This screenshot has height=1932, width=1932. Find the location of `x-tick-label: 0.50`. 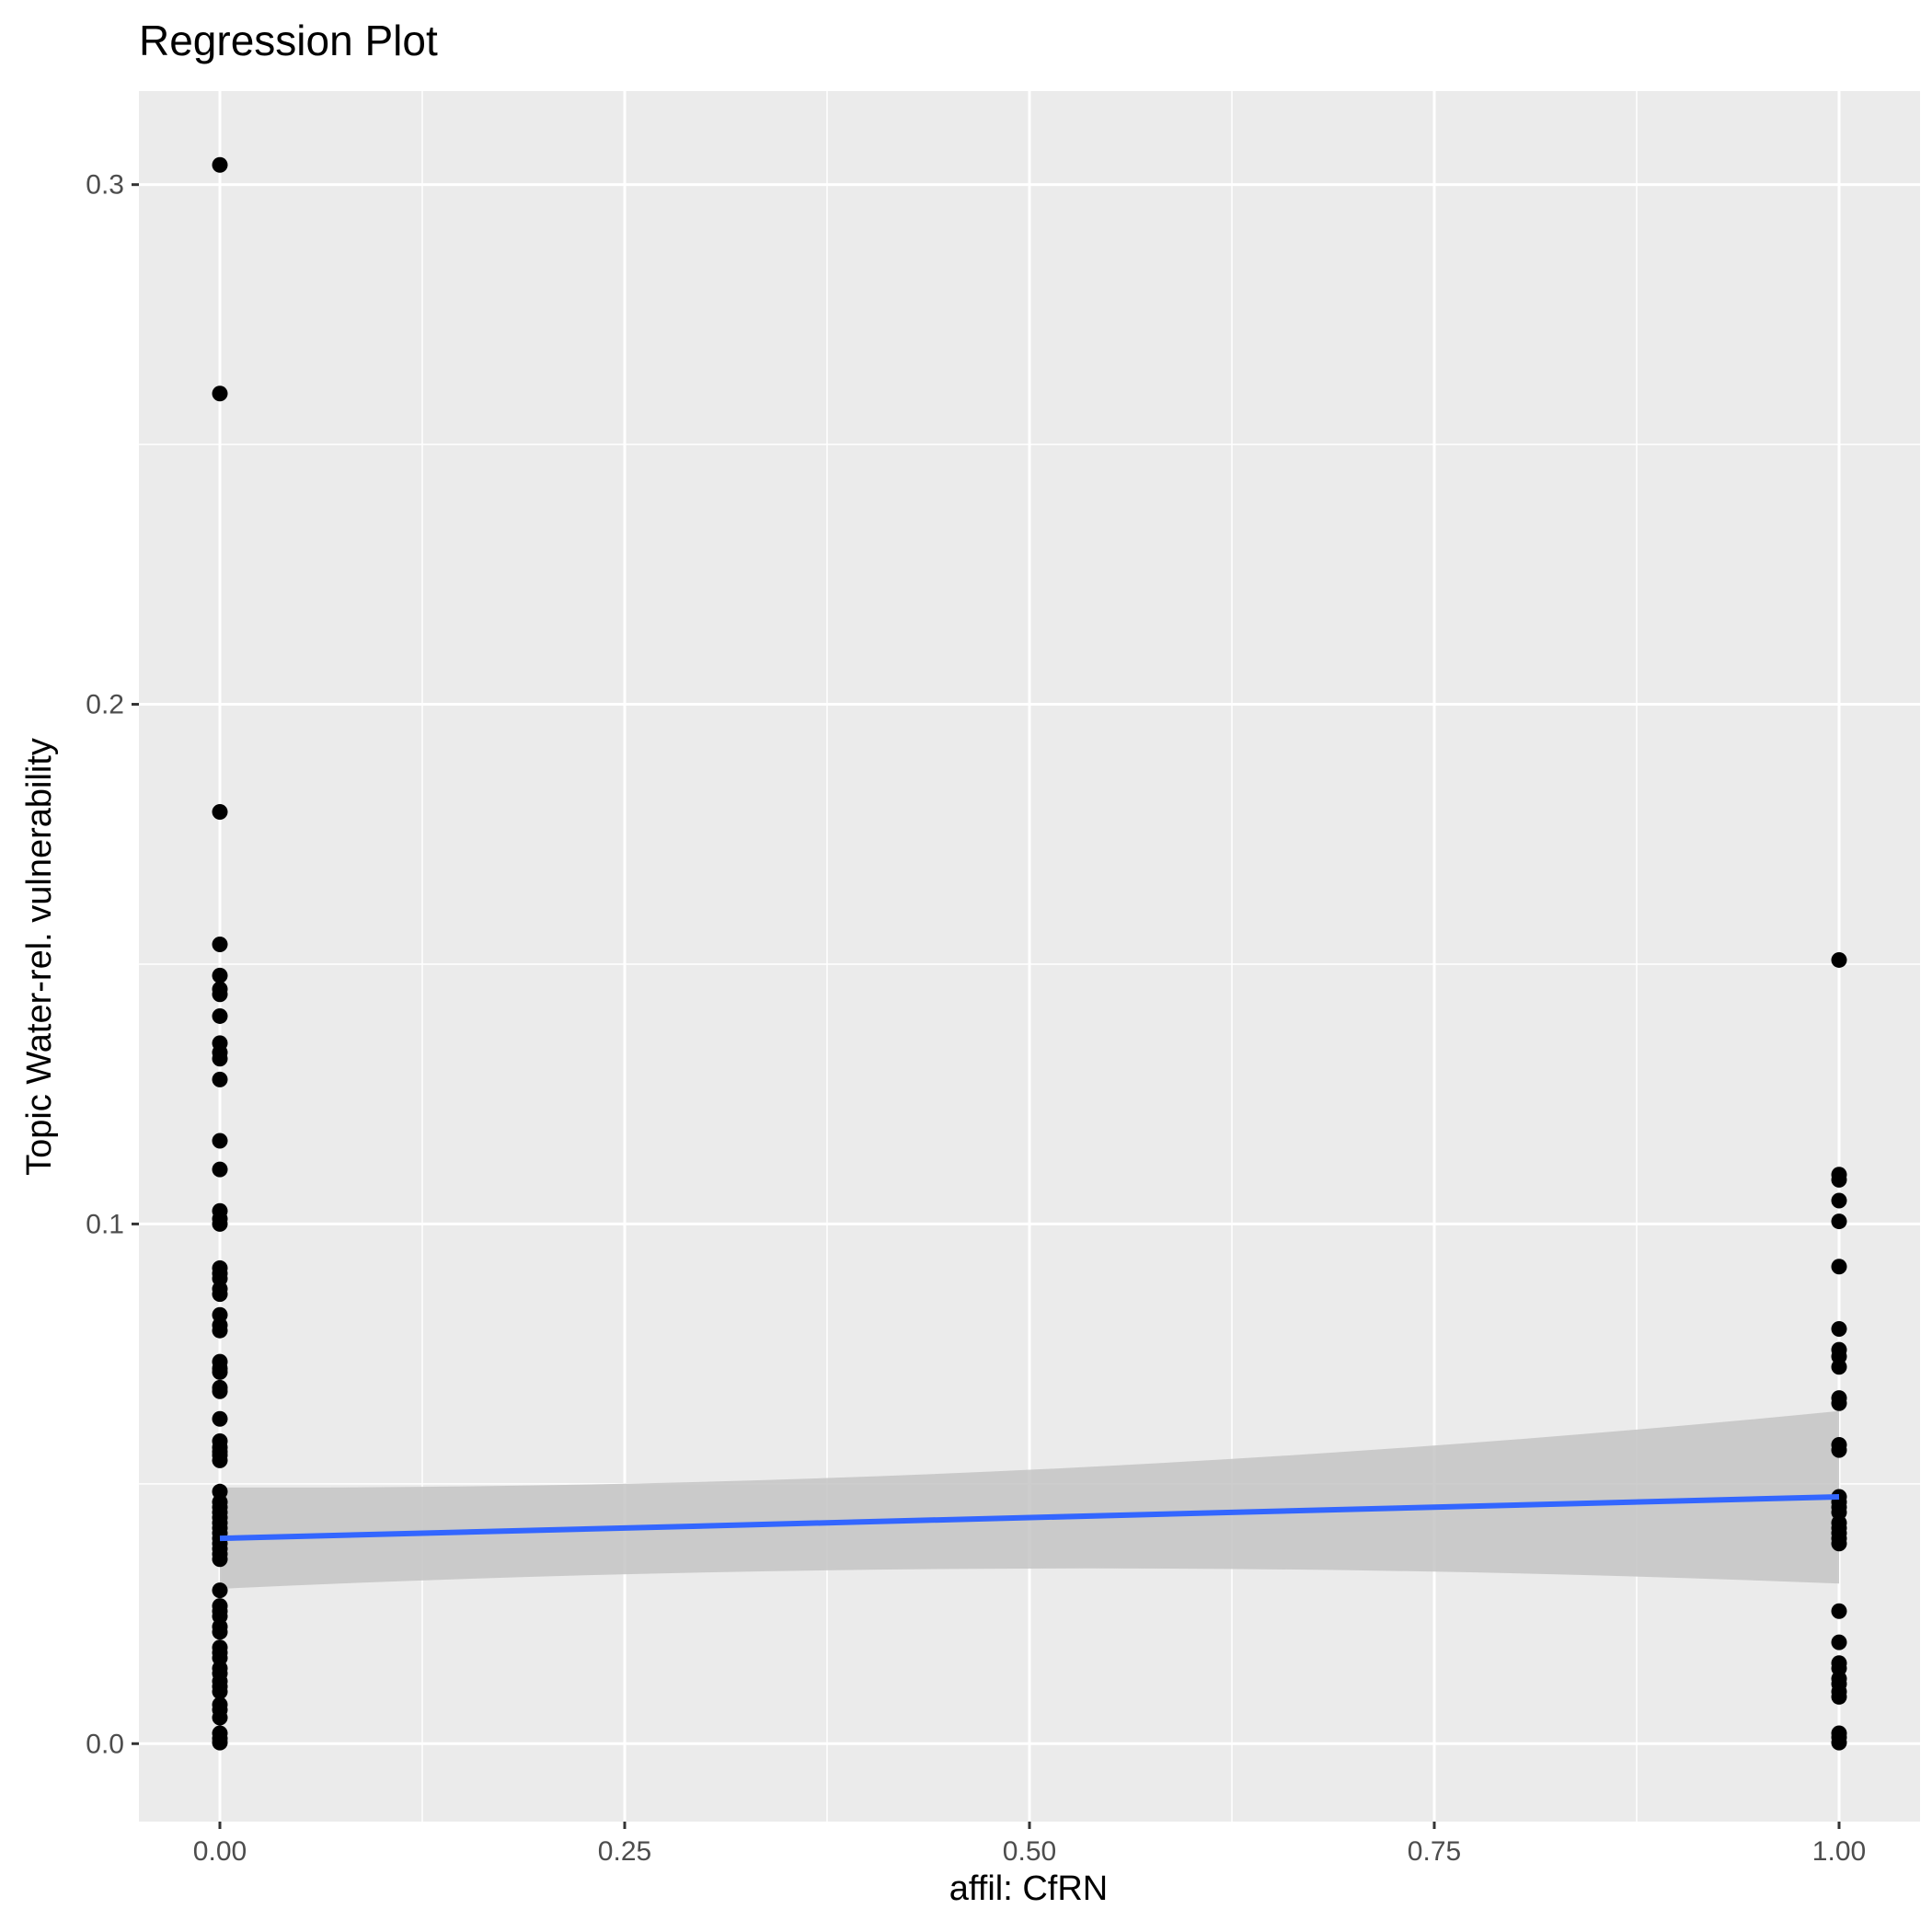

x-tick-label: 0.50 is located at coordinates (1029, 1851).